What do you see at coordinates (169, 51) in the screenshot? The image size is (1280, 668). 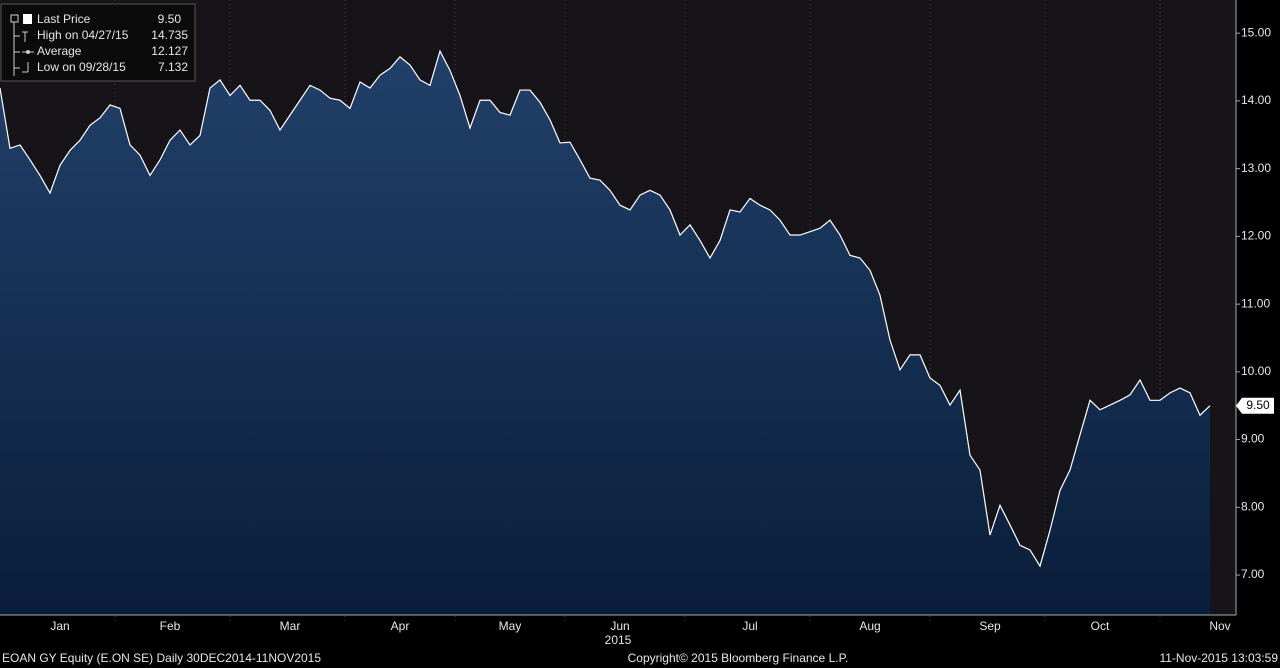 I see `stat-value: 12.127` at bounding box center [169, 51].